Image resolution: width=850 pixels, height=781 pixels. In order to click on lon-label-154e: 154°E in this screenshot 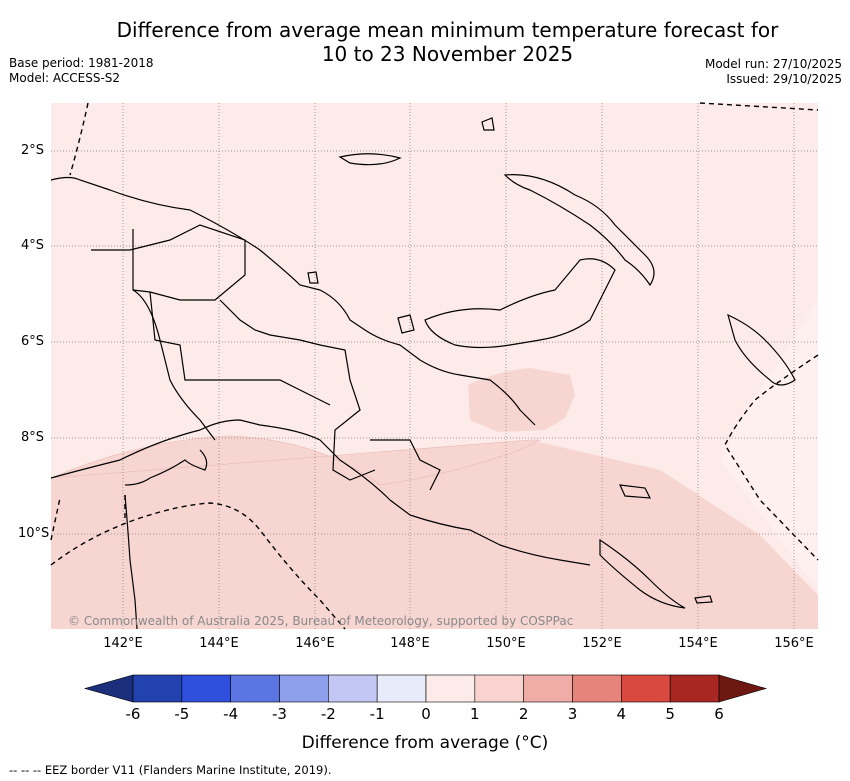, I will do `click(698, 643)`.